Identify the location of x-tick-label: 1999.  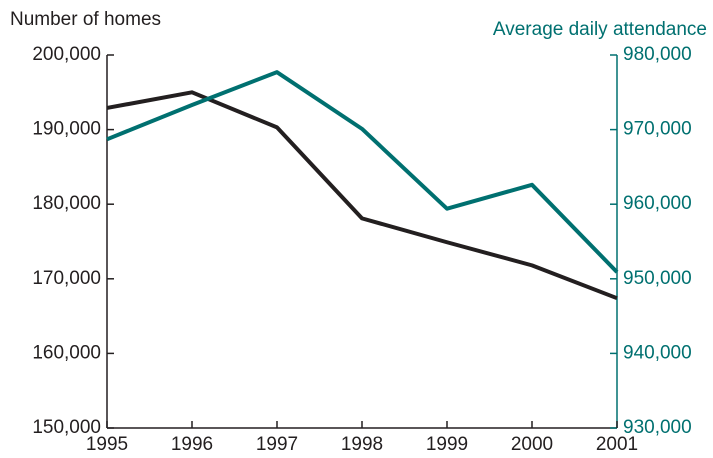
(447, 444).